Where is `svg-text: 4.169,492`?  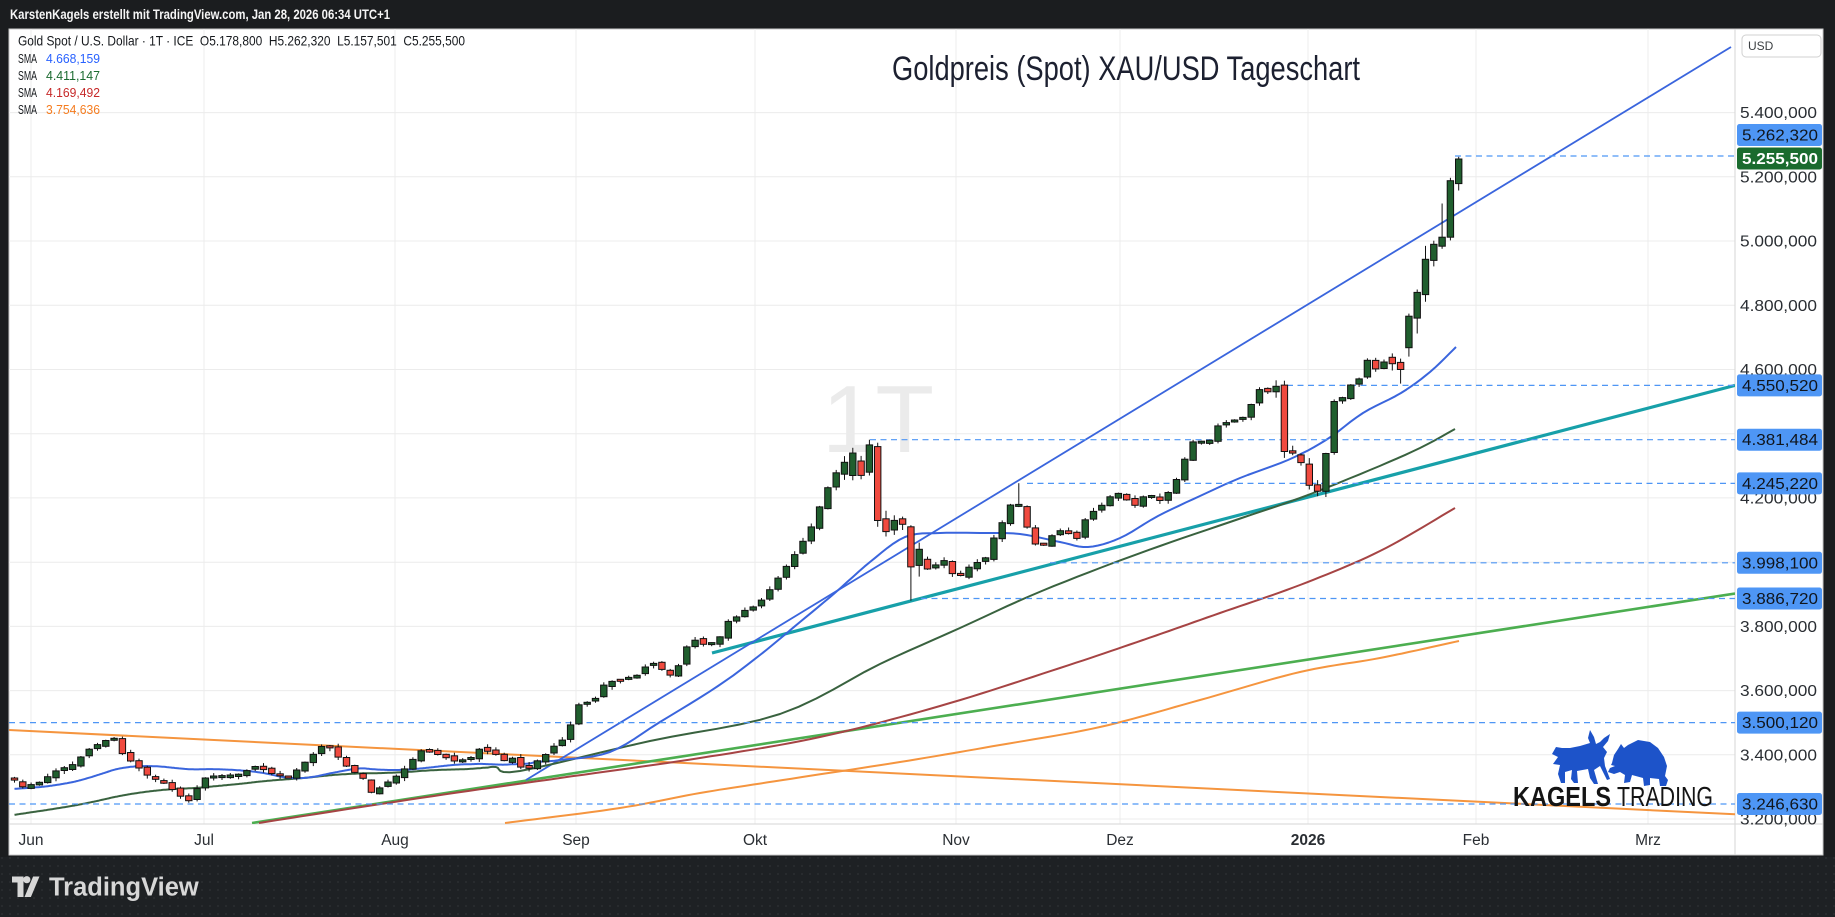 svg-text: 4.169,492 is located at coordinates (73, 92).